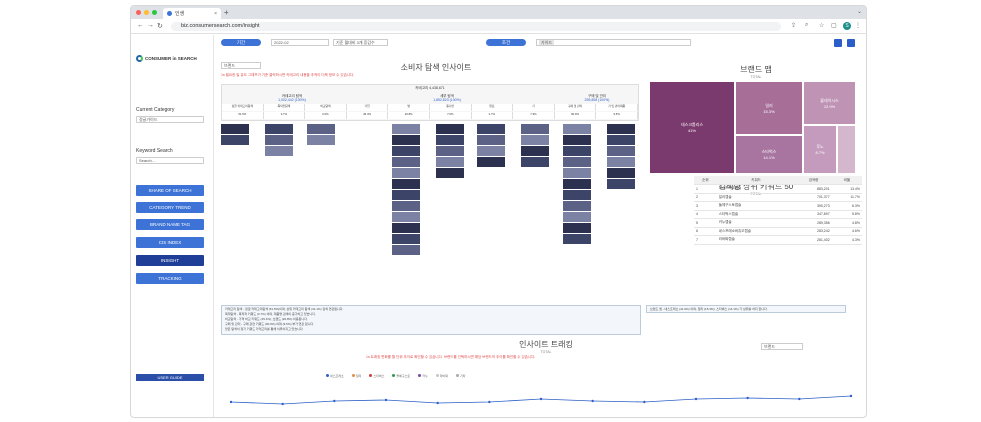  Describe the element at coordinates (692, 127) in the screenshot. I see `treemap-cell: 데스크톱리스 41%` at that location.